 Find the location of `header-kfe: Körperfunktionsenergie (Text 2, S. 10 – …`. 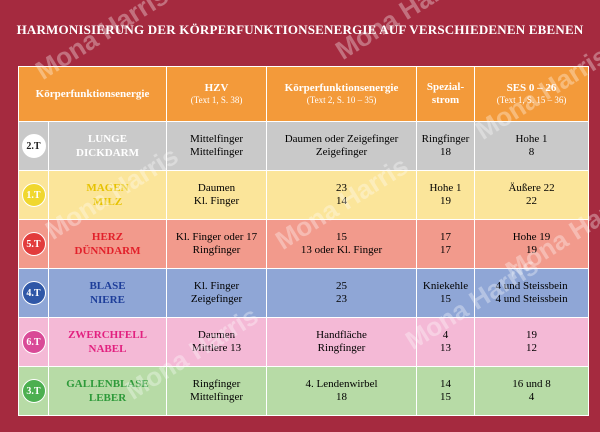

header-kfe: Körperfunktionsenergie (Text 2, S. 10 – … is located at coordinates (342, 94).